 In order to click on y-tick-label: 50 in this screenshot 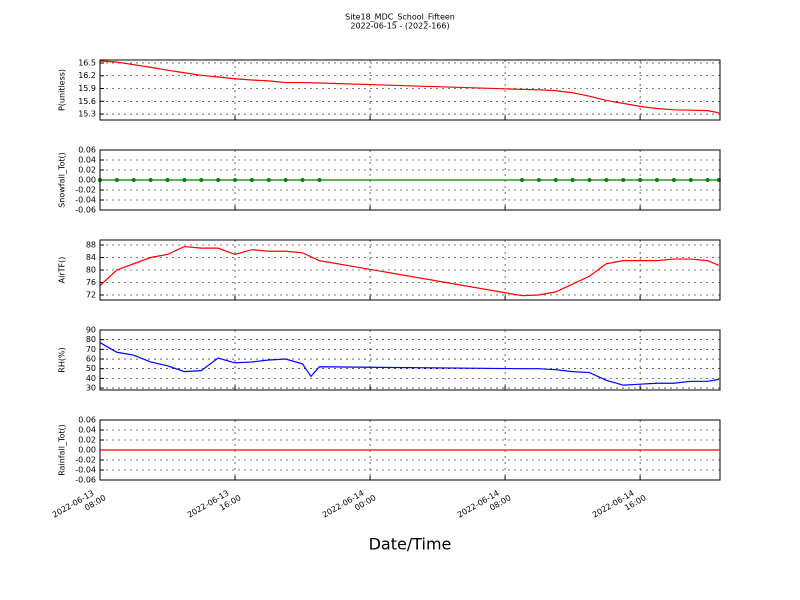, I will do `click(91, 368)`.